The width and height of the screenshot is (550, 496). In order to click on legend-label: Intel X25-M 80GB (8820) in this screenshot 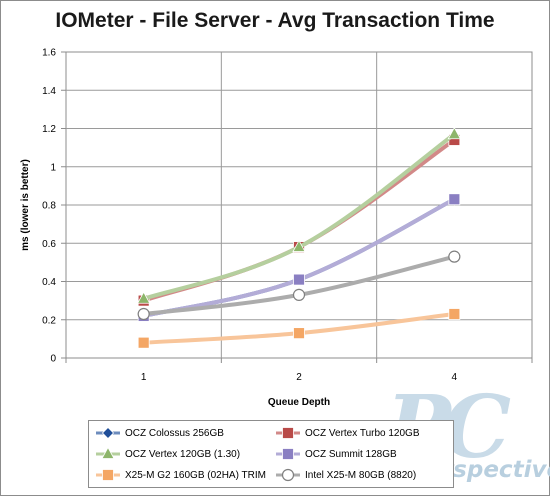, I will do `click(361, 475)`.